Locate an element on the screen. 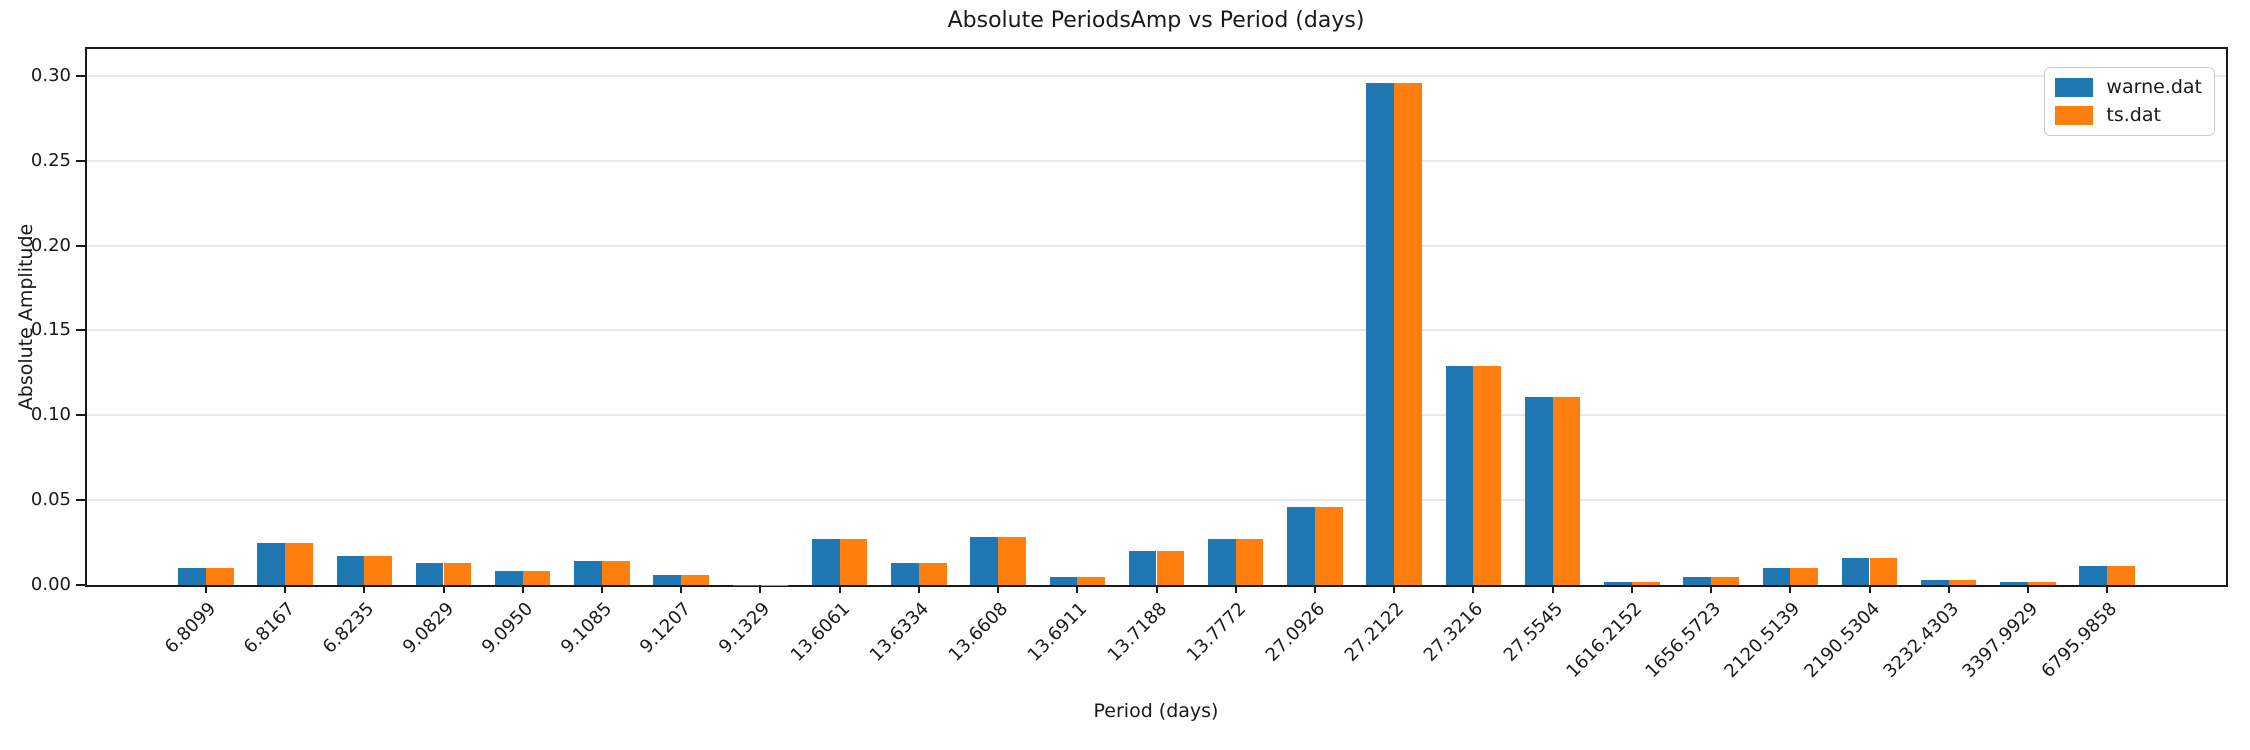 The width and height of the screenshot is (2250, 750). bar-warne.dat-9.0950 is located at coordinates (508, 578).